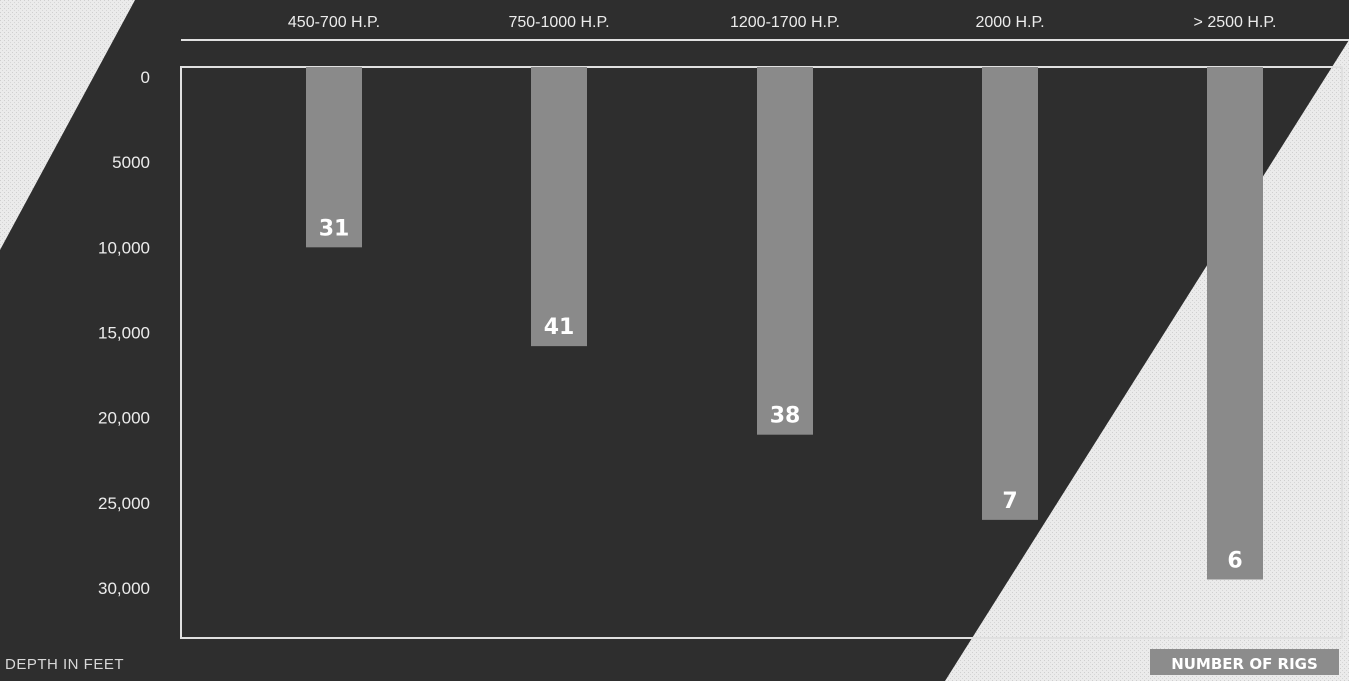 Image resolution: width=1349 pixels, height=681 pixels. What do you see at coordinates (1009, 501) in the screenshot?
I see `bar-data-label: 7` at bounding box center [1009, 501].